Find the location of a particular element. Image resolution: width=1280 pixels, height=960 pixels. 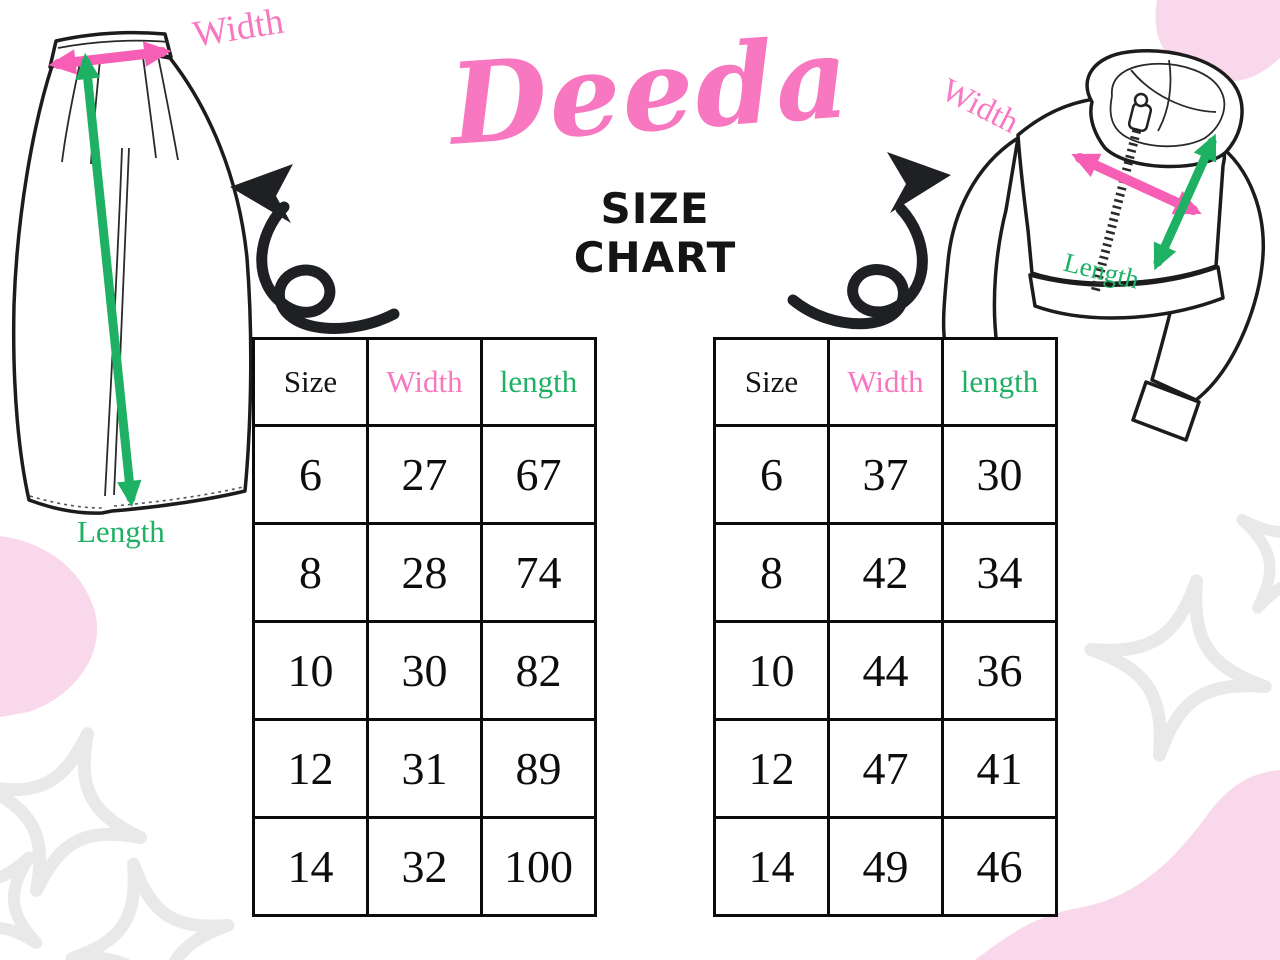

table-row: 6 27 67 is located at coordinates (424, 474).